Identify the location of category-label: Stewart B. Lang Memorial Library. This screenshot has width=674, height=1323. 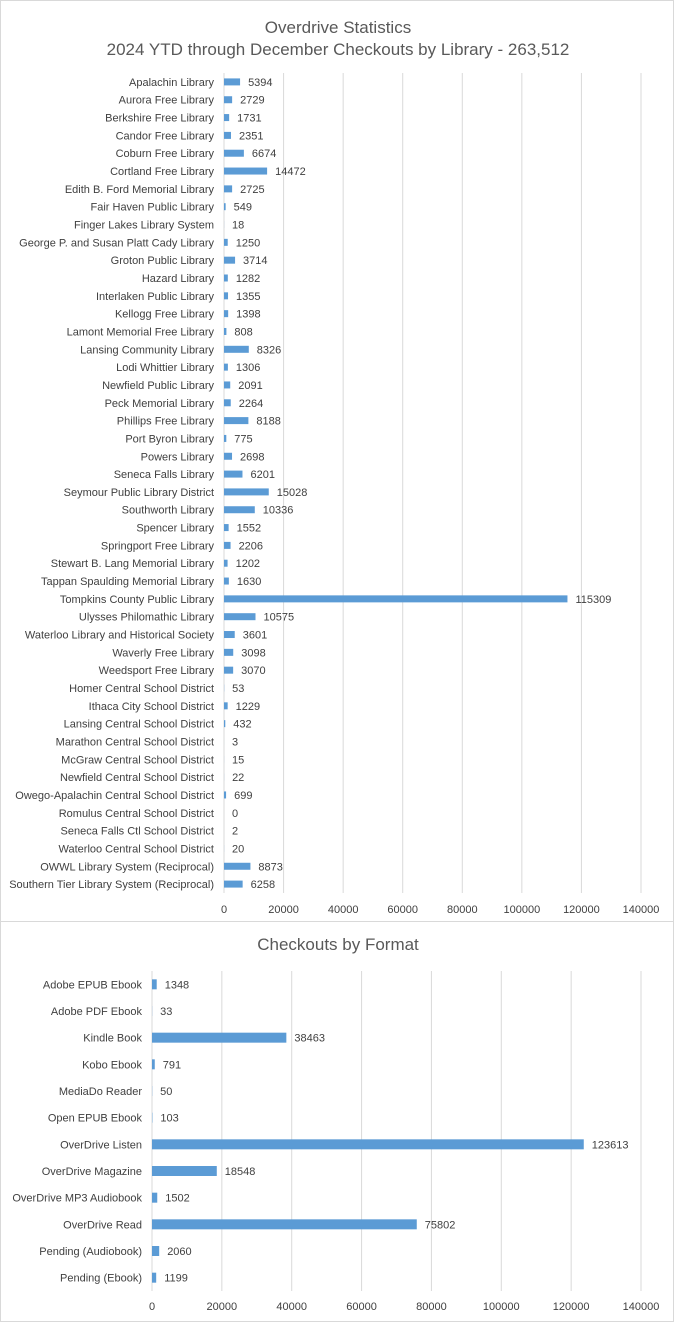
(133, 564).